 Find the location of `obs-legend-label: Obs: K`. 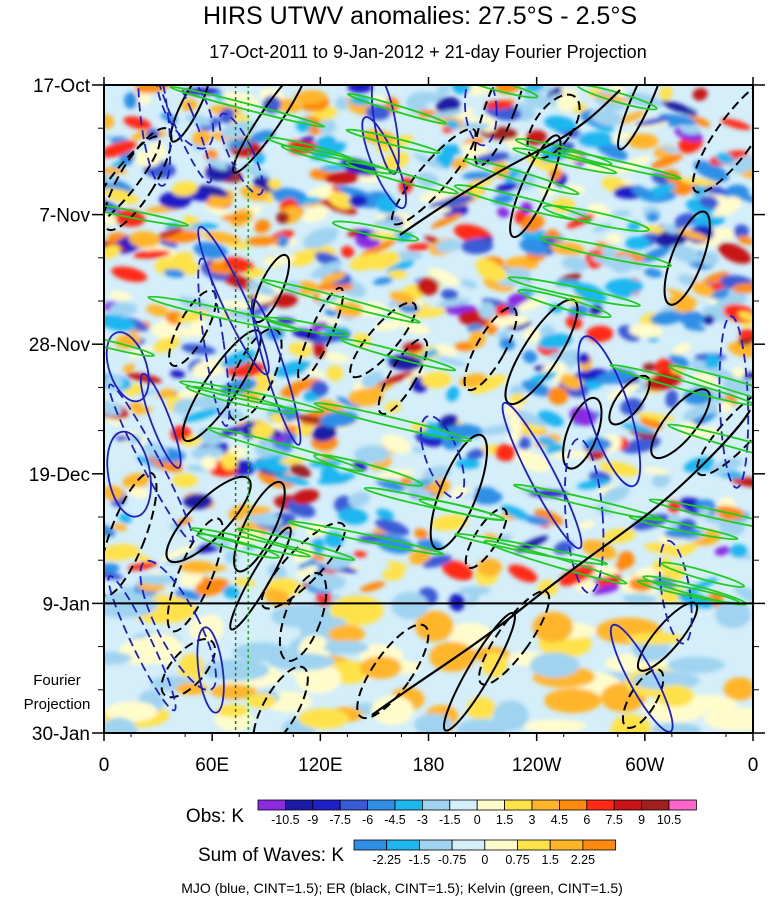

obs-legend-label: Obs: K is located at coordinates (215, 816).